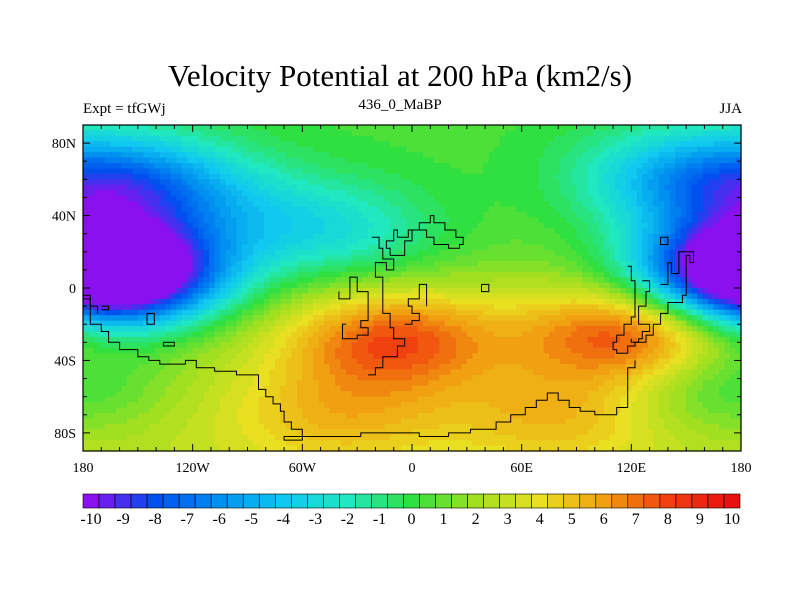  Describe the element at coordinates (700, 519) in the screenshot. I see `colorbar-label: 9` at that location.